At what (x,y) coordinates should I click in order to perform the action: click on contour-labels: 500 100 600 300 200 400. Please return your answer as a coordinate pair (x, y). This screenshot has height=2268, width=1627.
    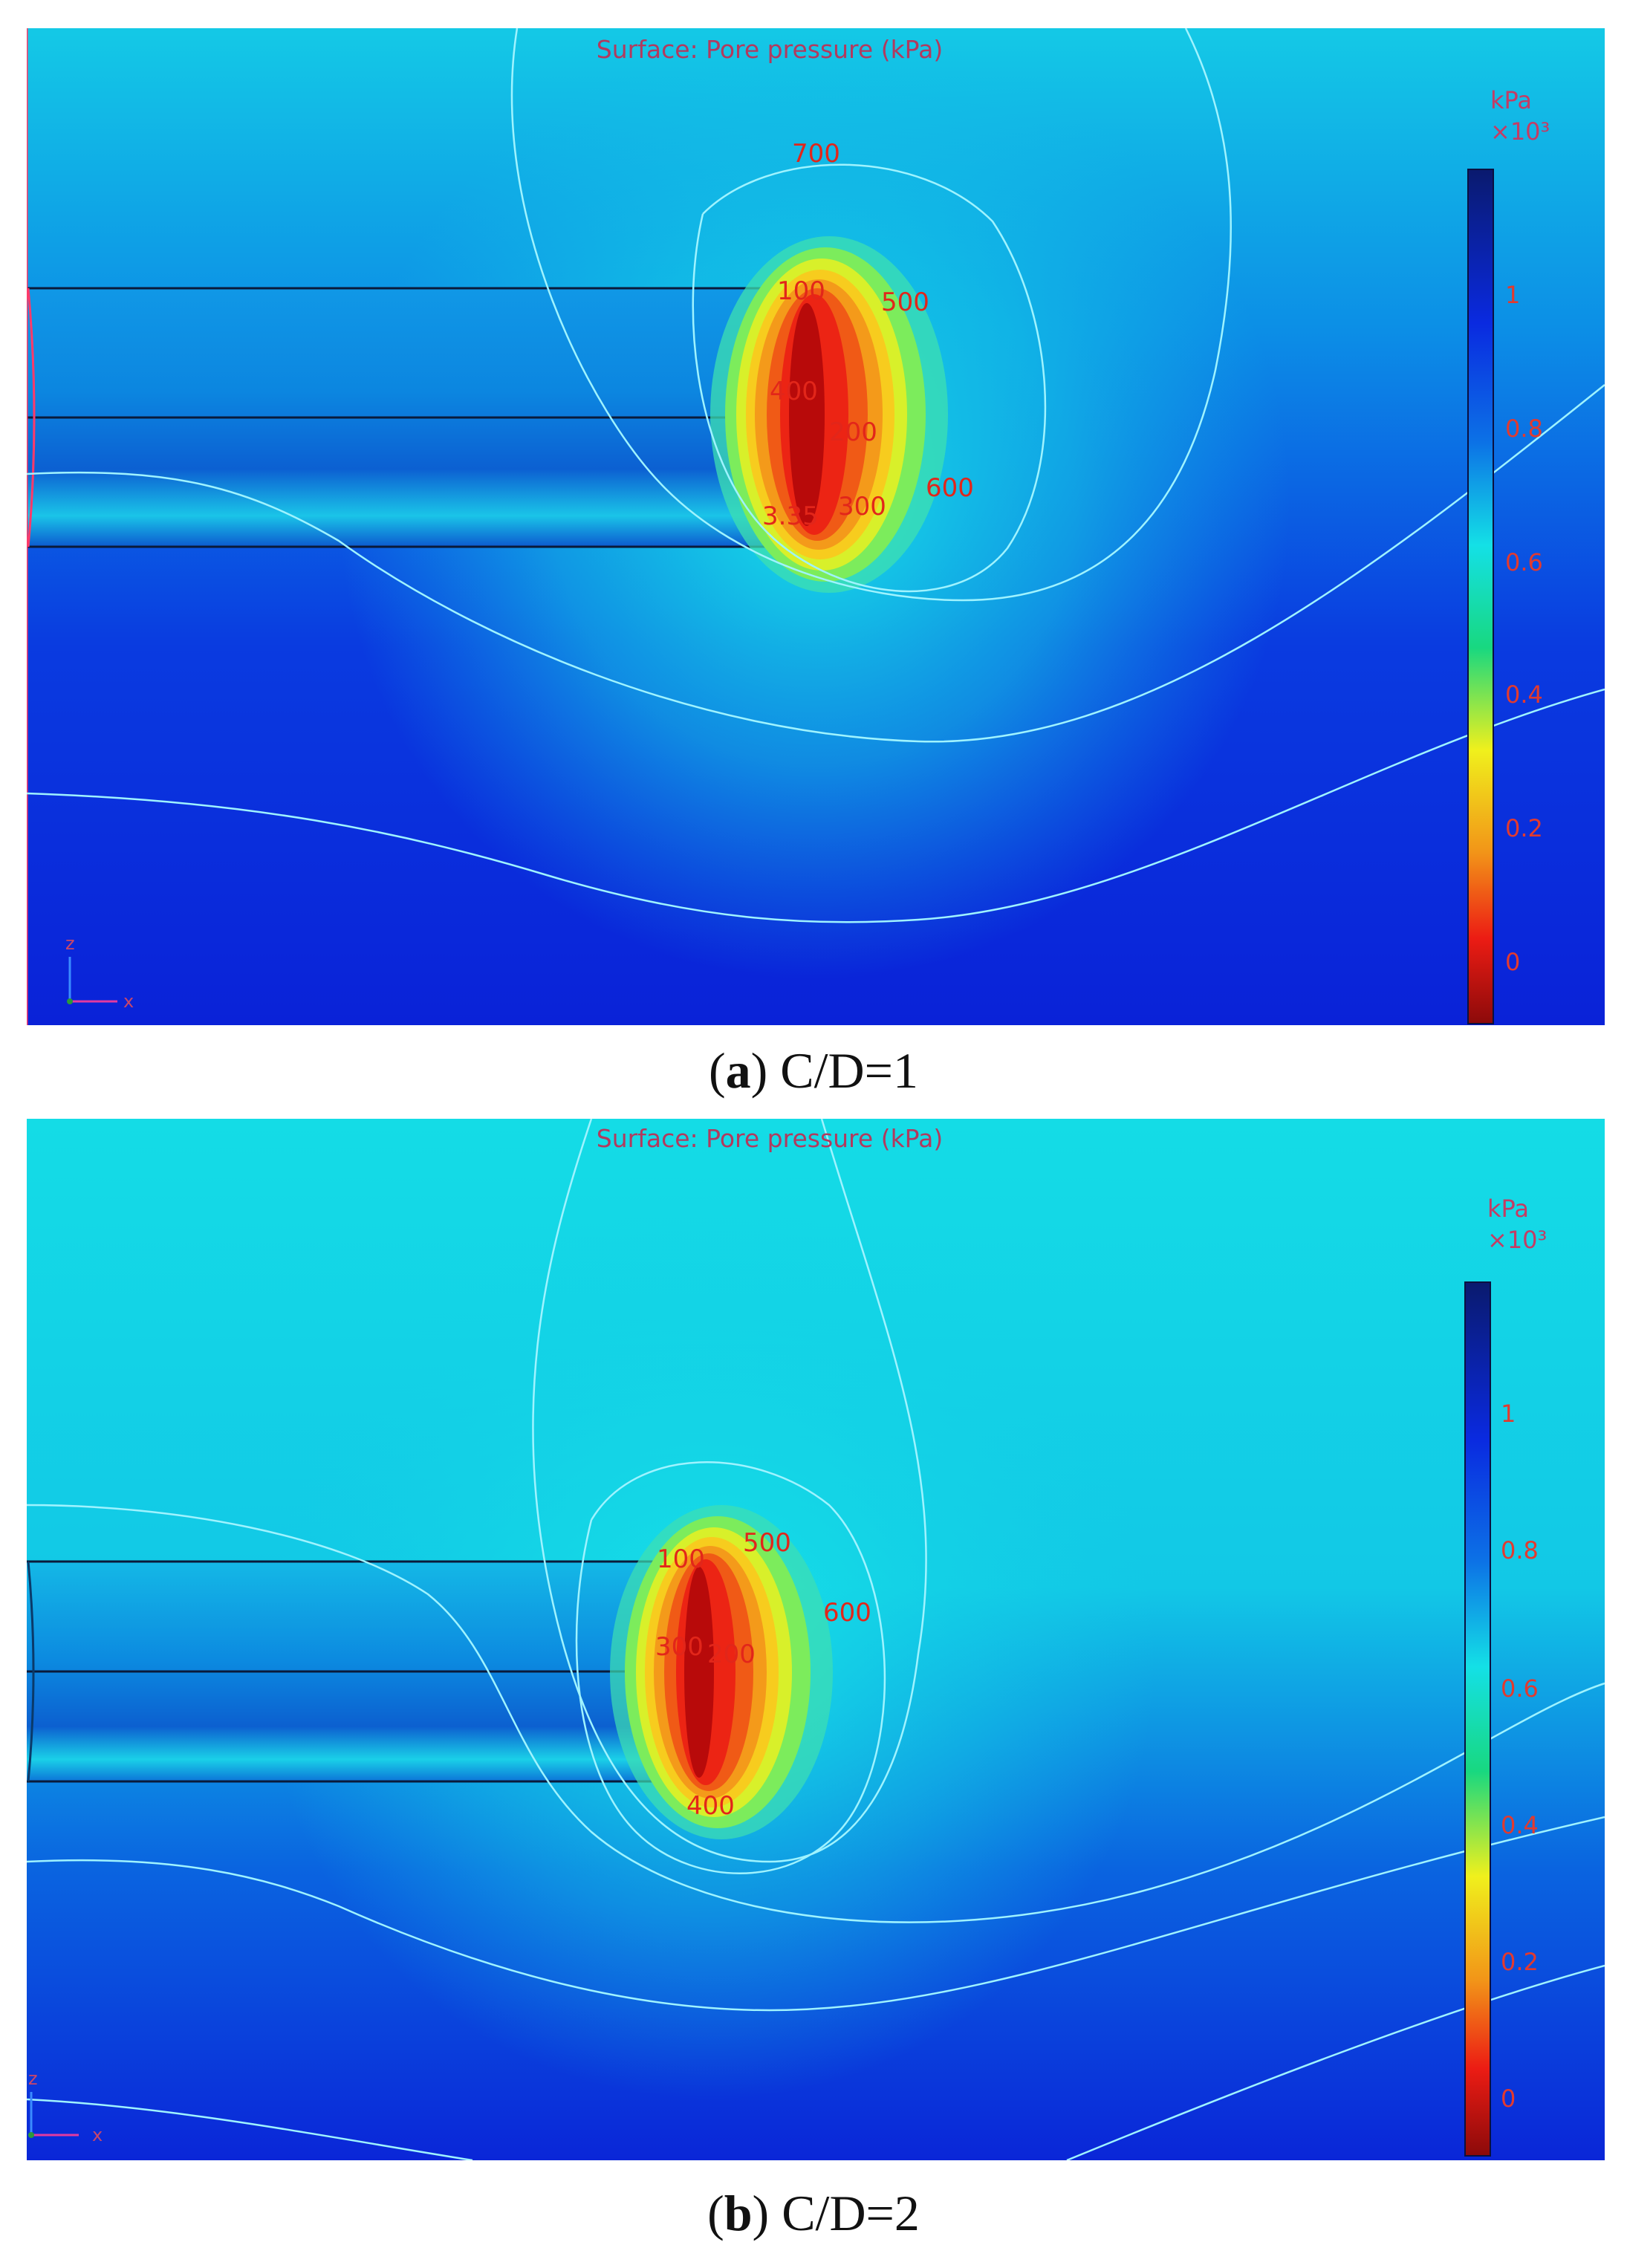
    Looking at the image, I should click on (763, 1674).